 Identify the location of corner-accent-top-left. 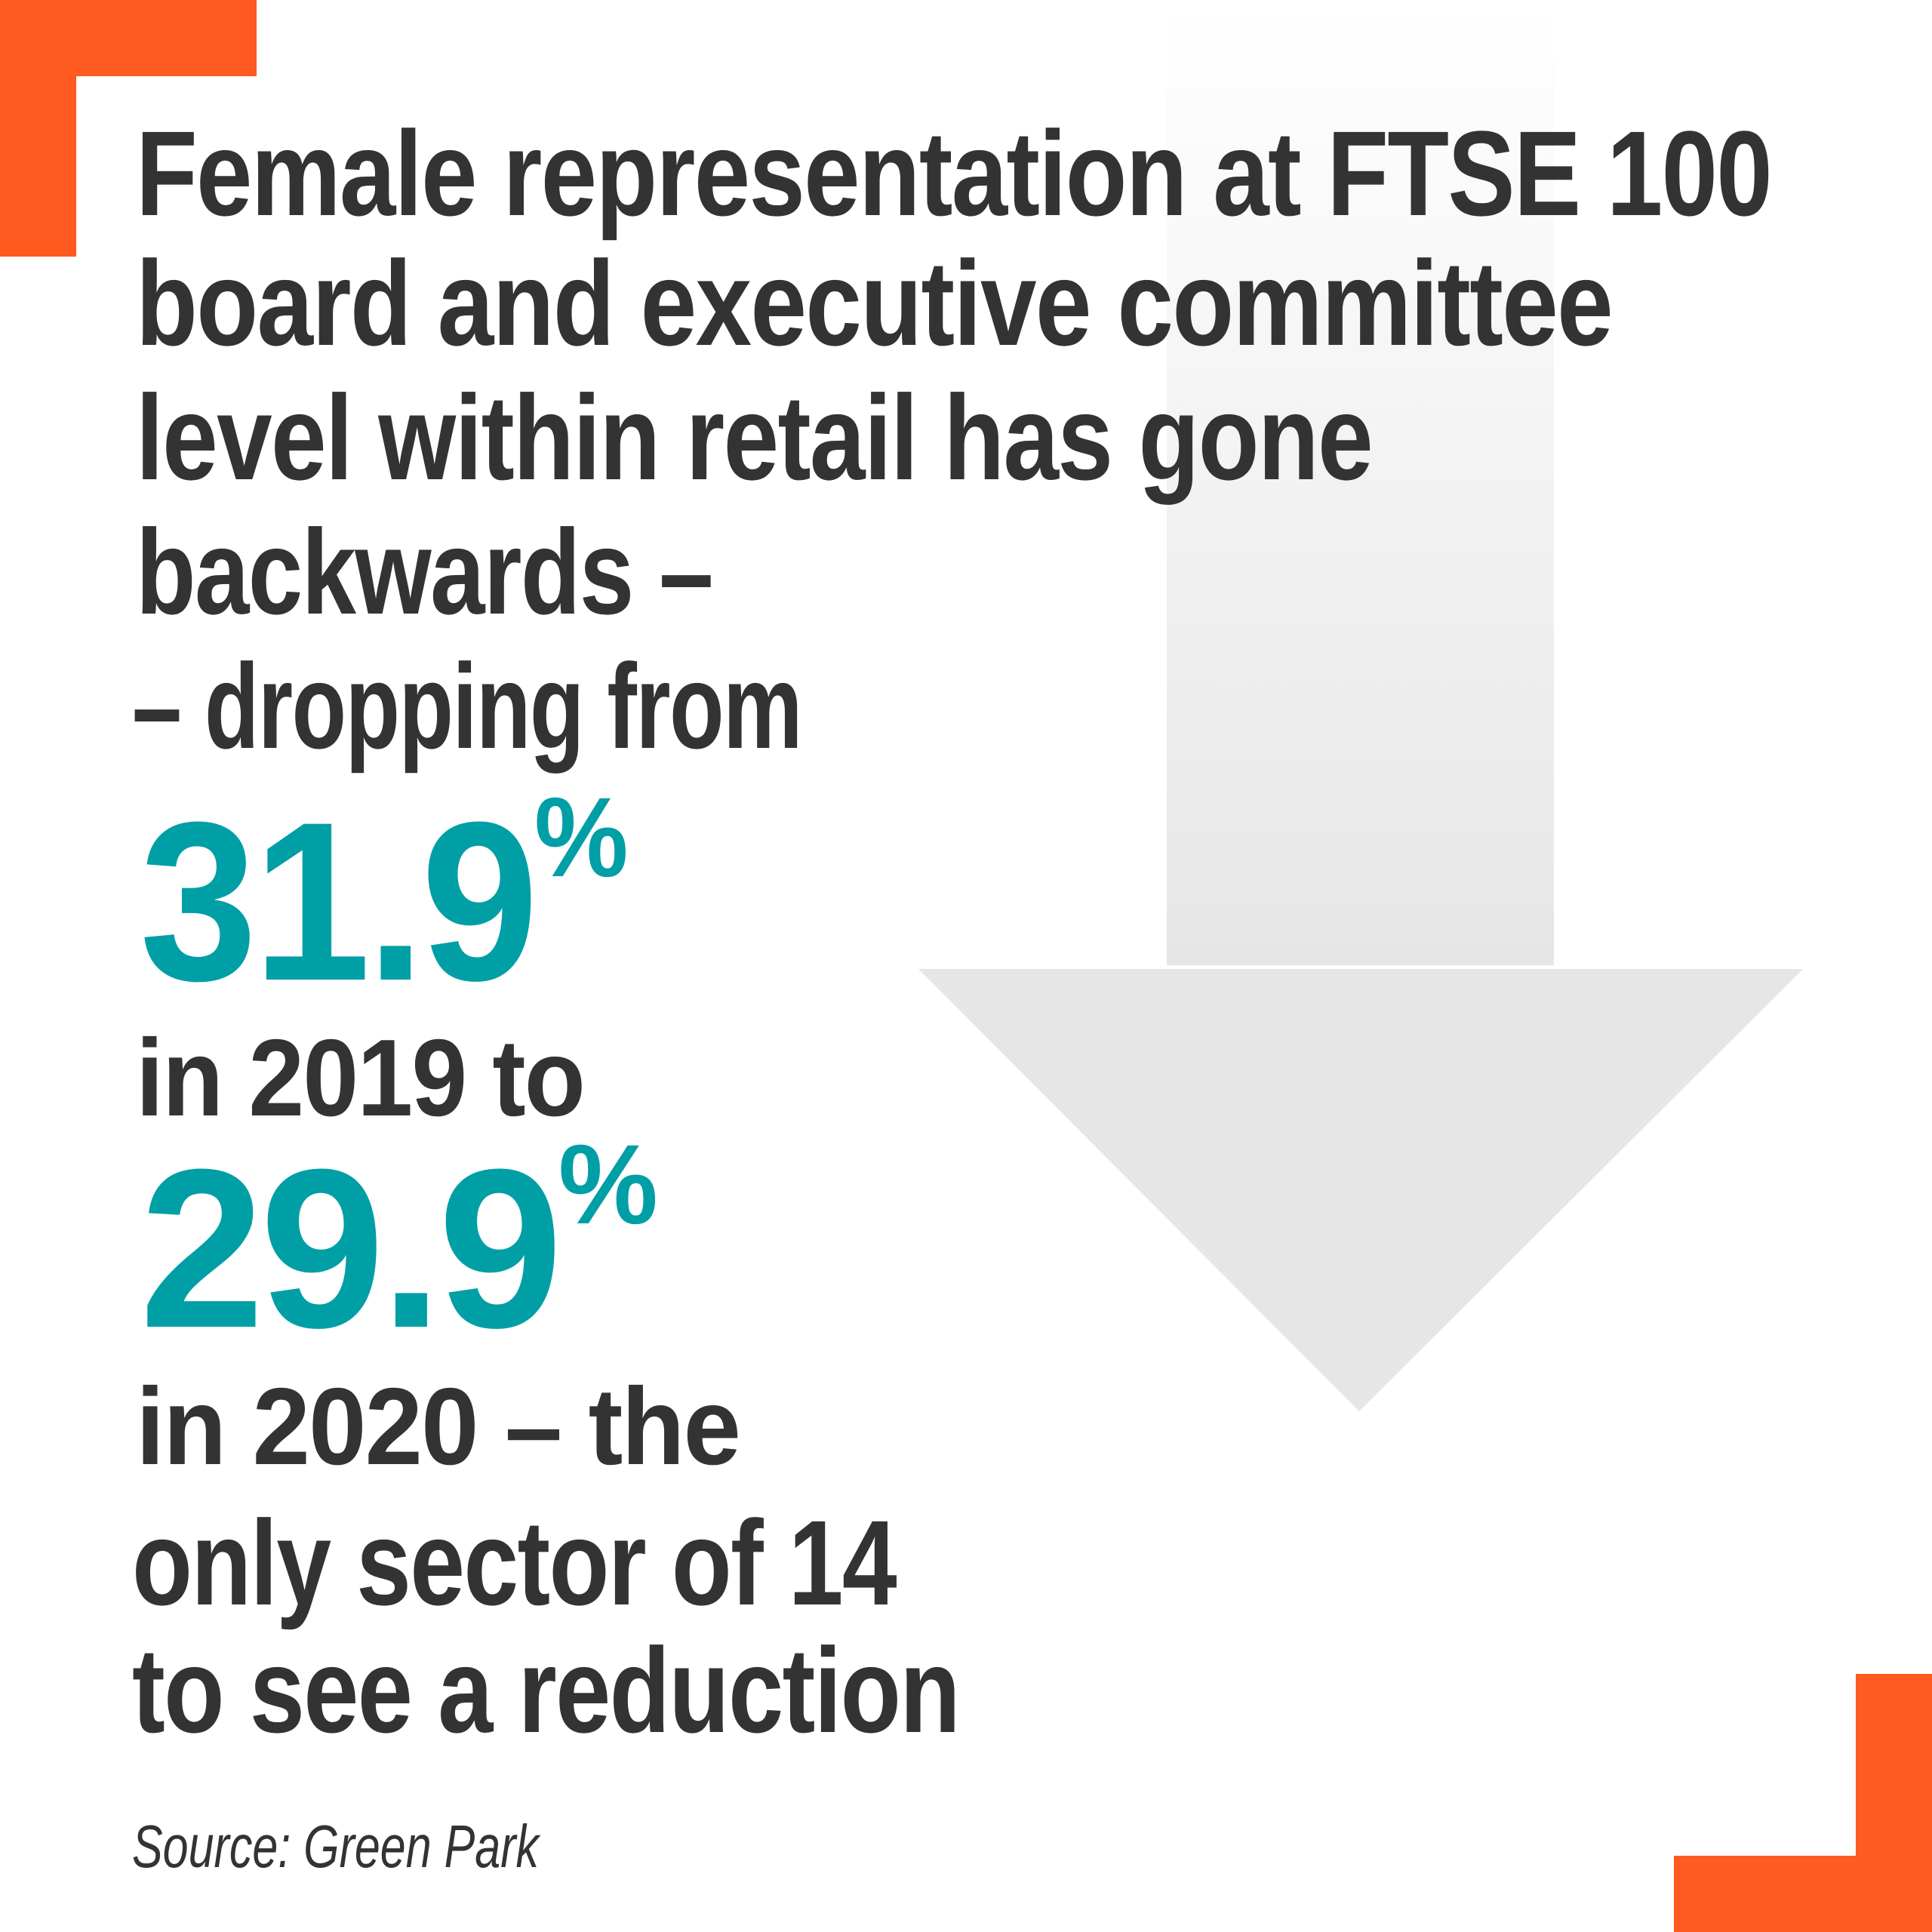
(38, 128).